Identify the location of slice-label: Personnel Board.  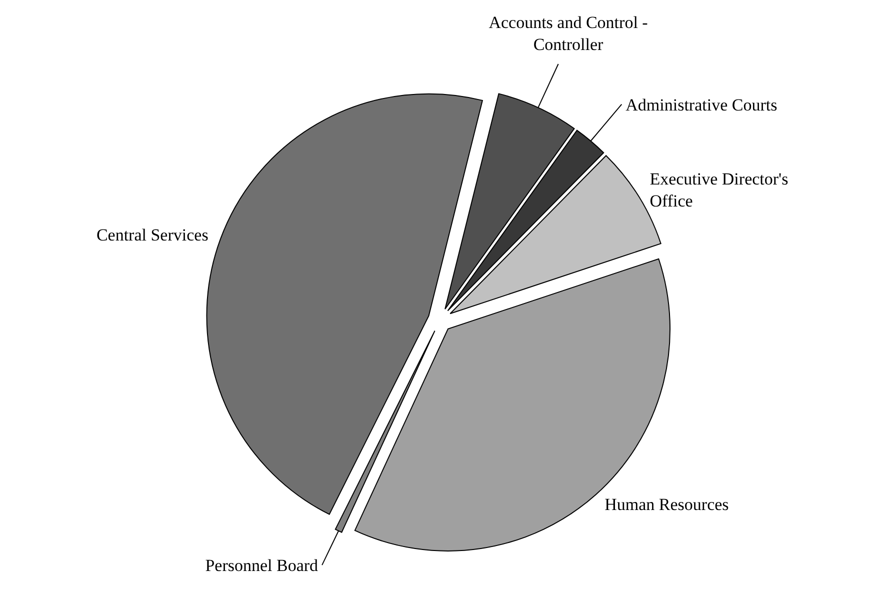
(262, 566).